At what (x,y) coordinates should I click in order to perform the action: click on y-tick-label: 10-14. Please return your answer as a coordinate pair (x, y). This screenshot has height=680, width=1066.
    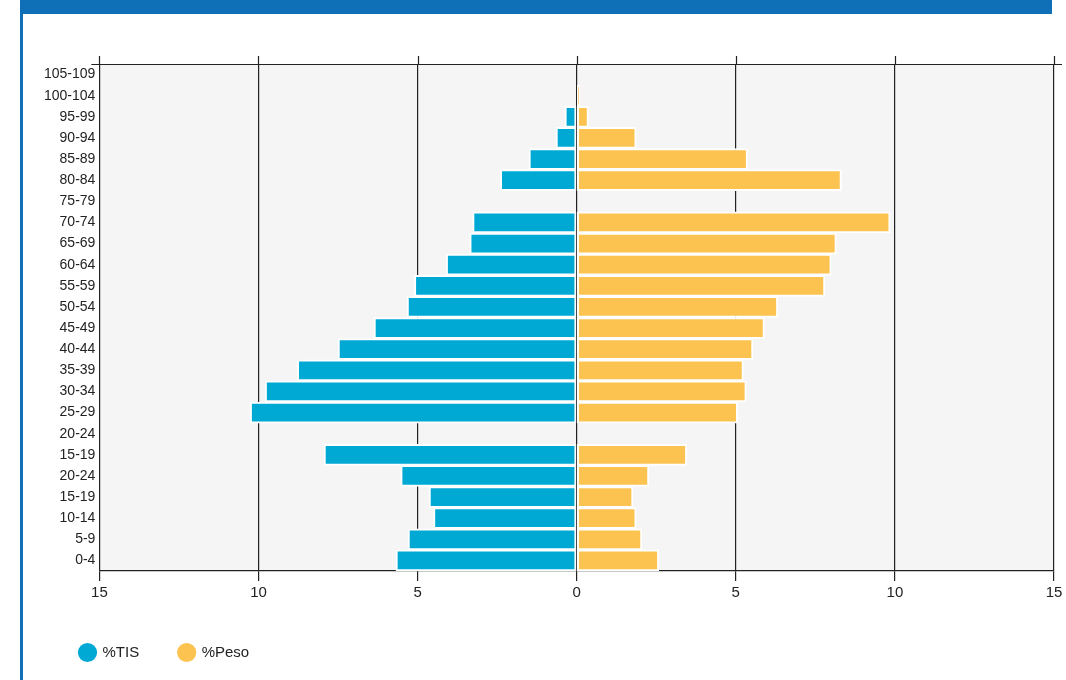
    Looking at the image, I should click on (77, 517).